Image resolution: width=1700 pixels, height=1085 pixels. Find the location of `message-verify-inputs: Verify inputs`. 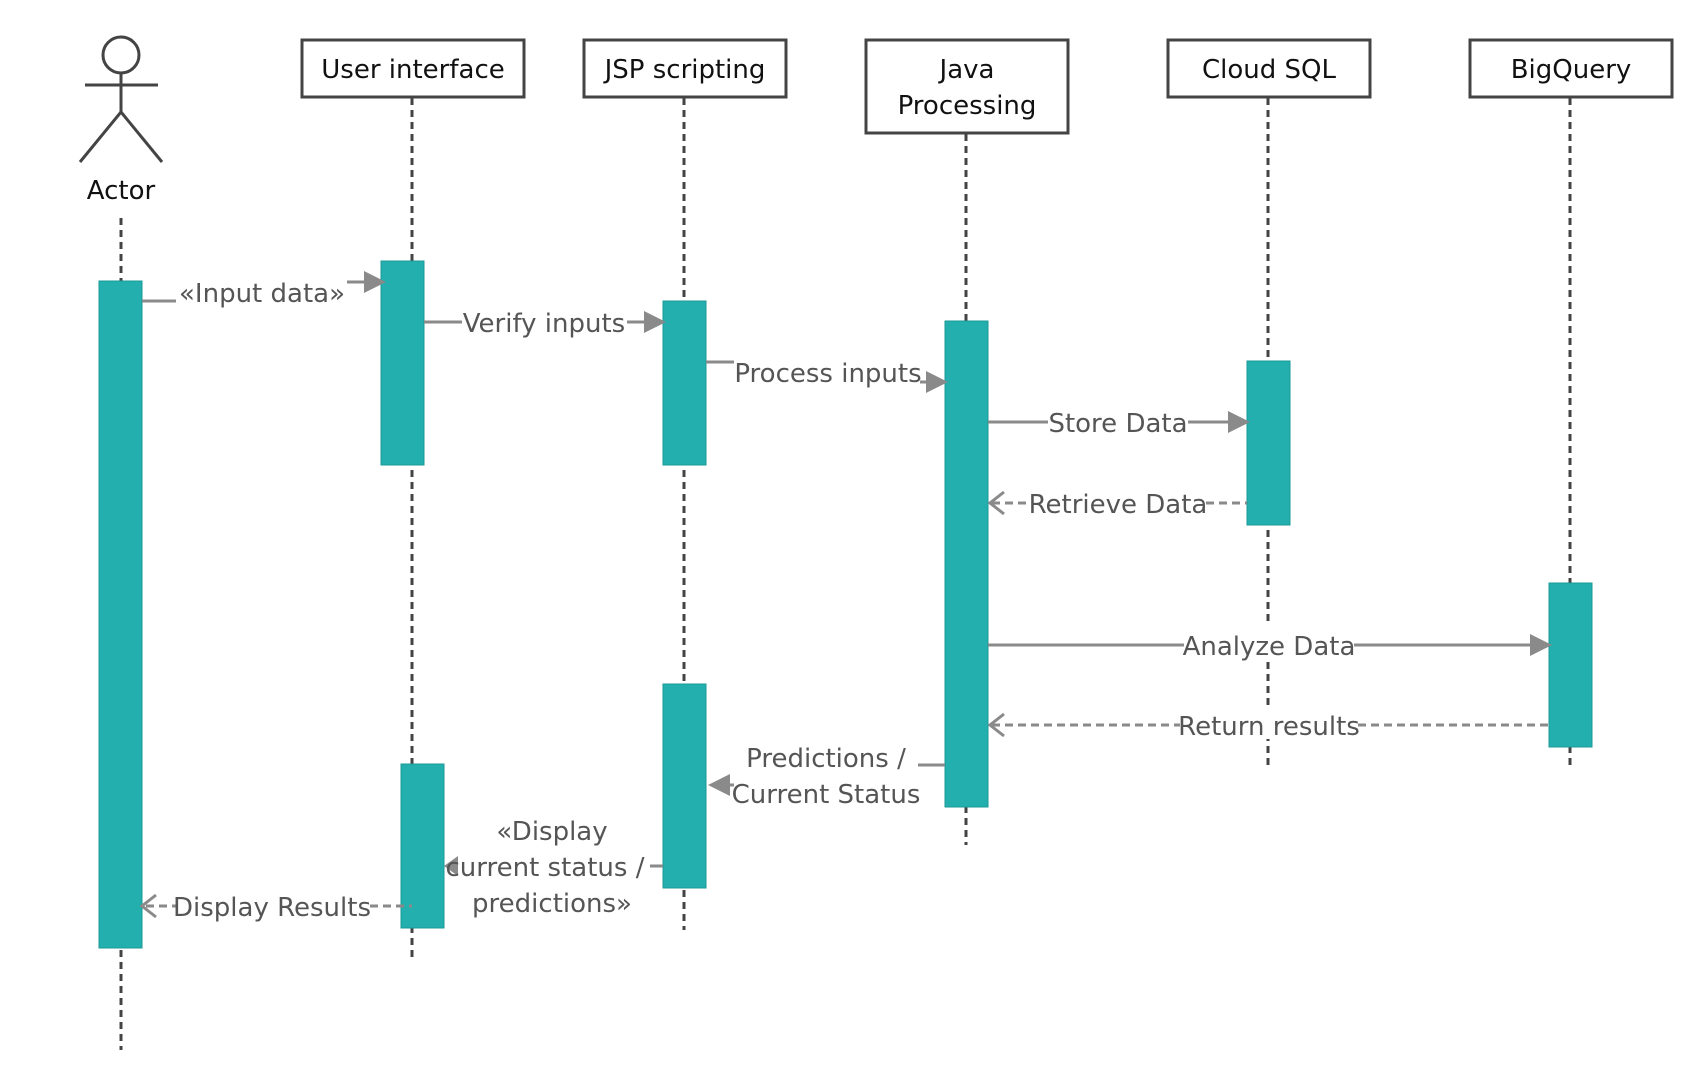

message-verify-inputs: Verify inputs is located at coordinates (545, 324).